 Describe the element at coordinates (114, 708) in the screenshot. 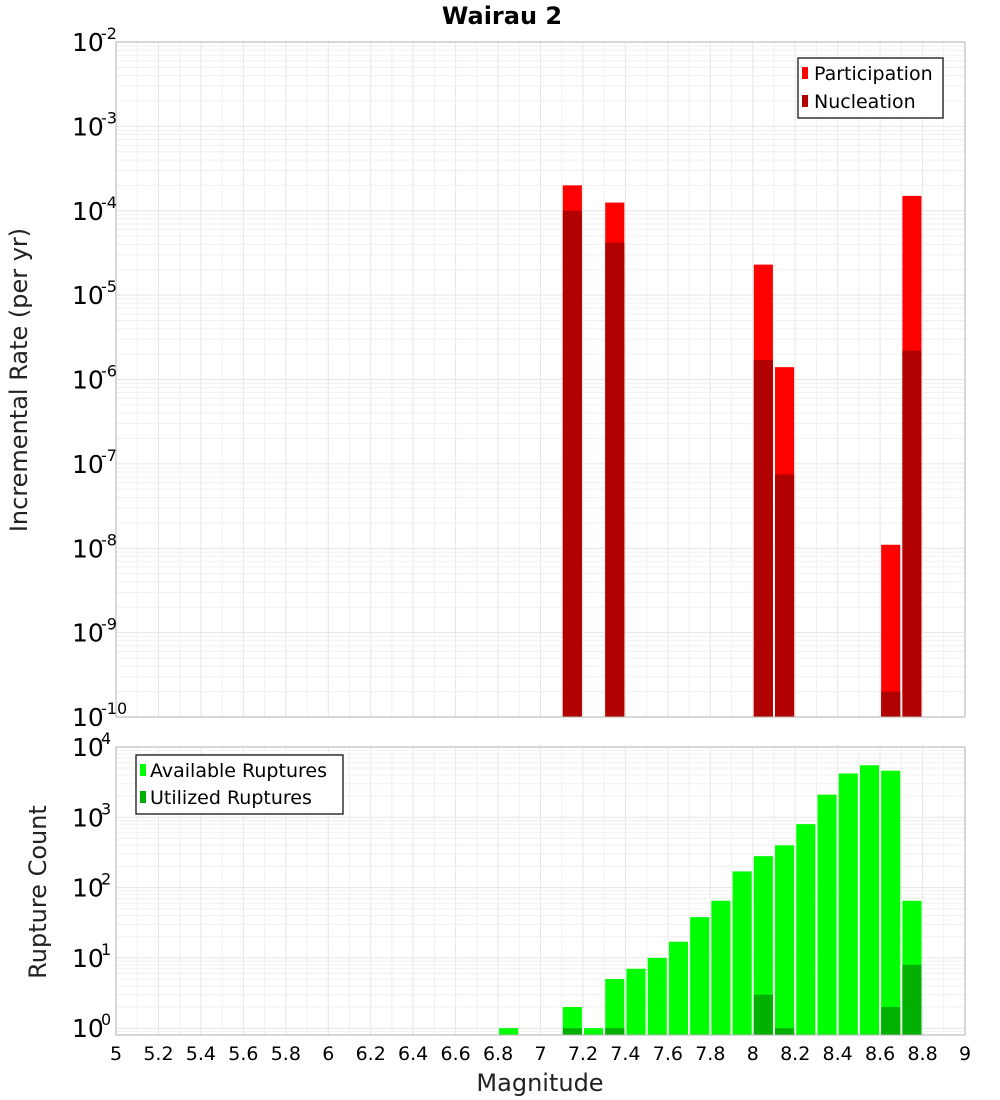

I see `y-tick-exponent: -10` at that location.